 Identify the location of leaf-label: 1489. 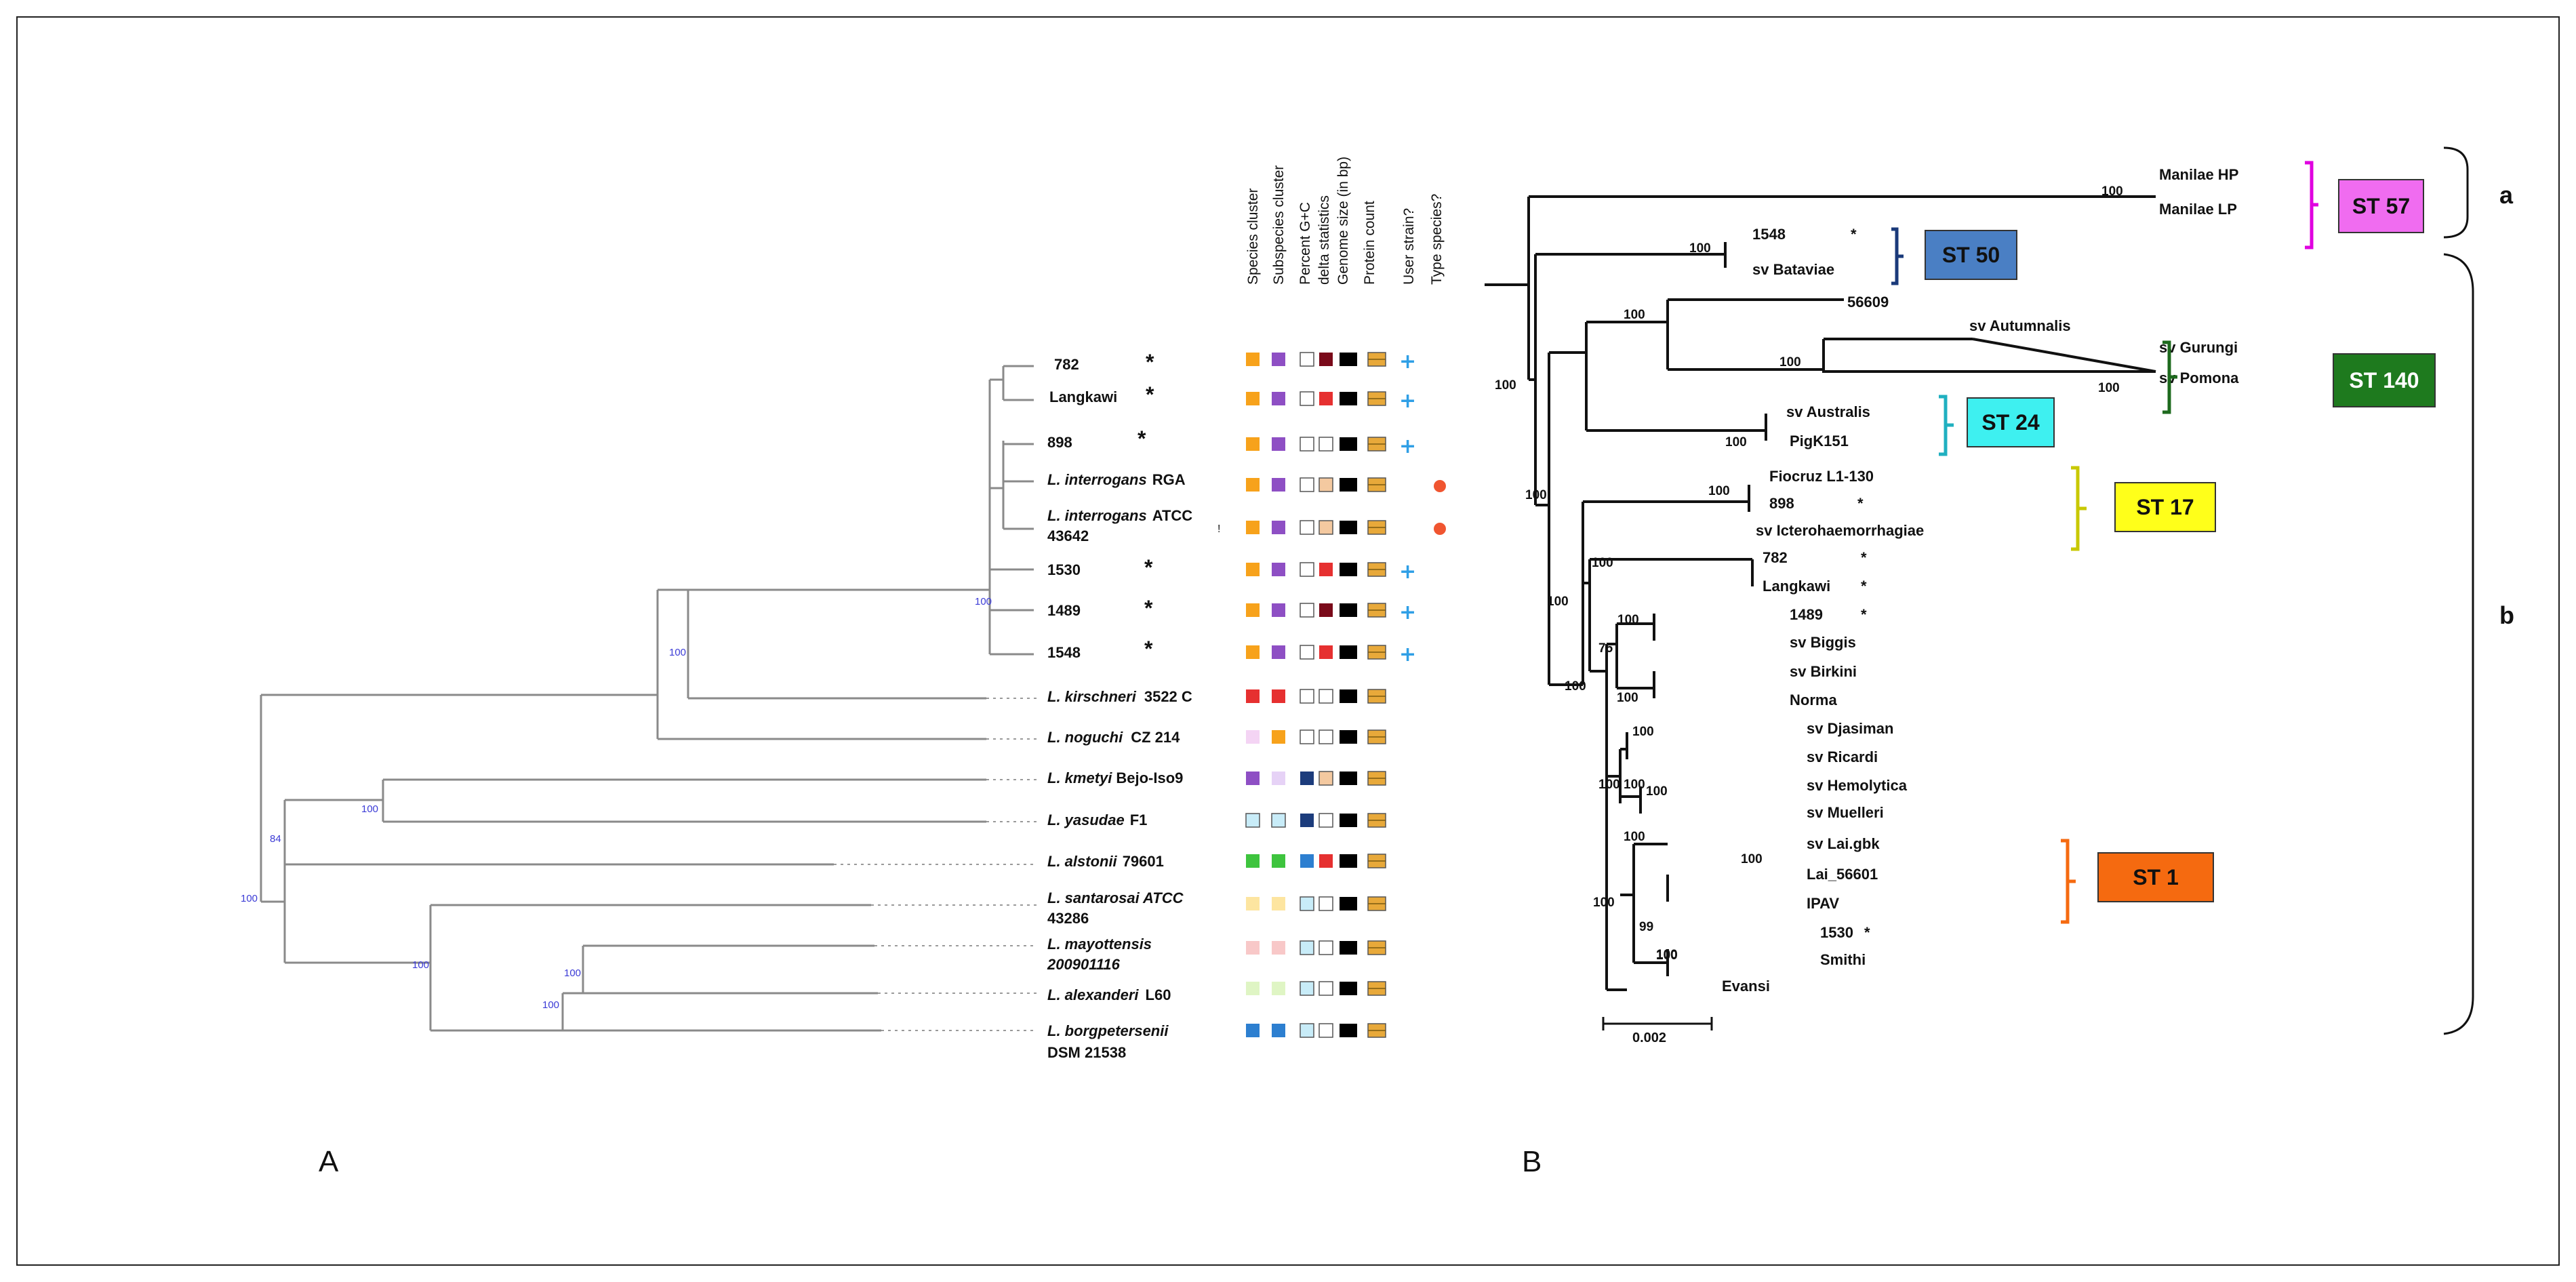
(1806, 615).